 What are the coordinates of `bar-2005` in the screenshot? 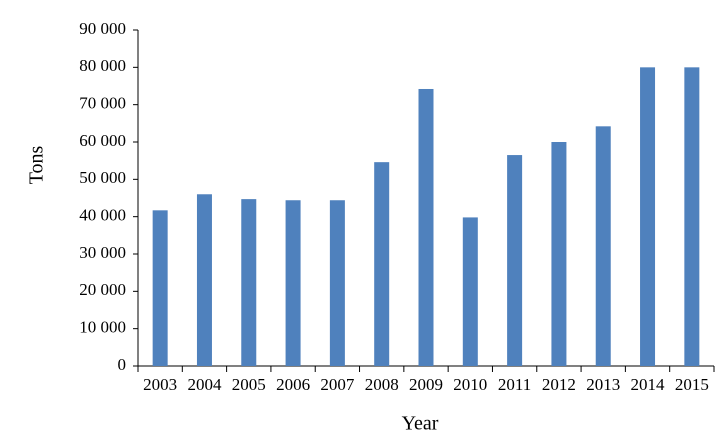 It's located at (249, 282).